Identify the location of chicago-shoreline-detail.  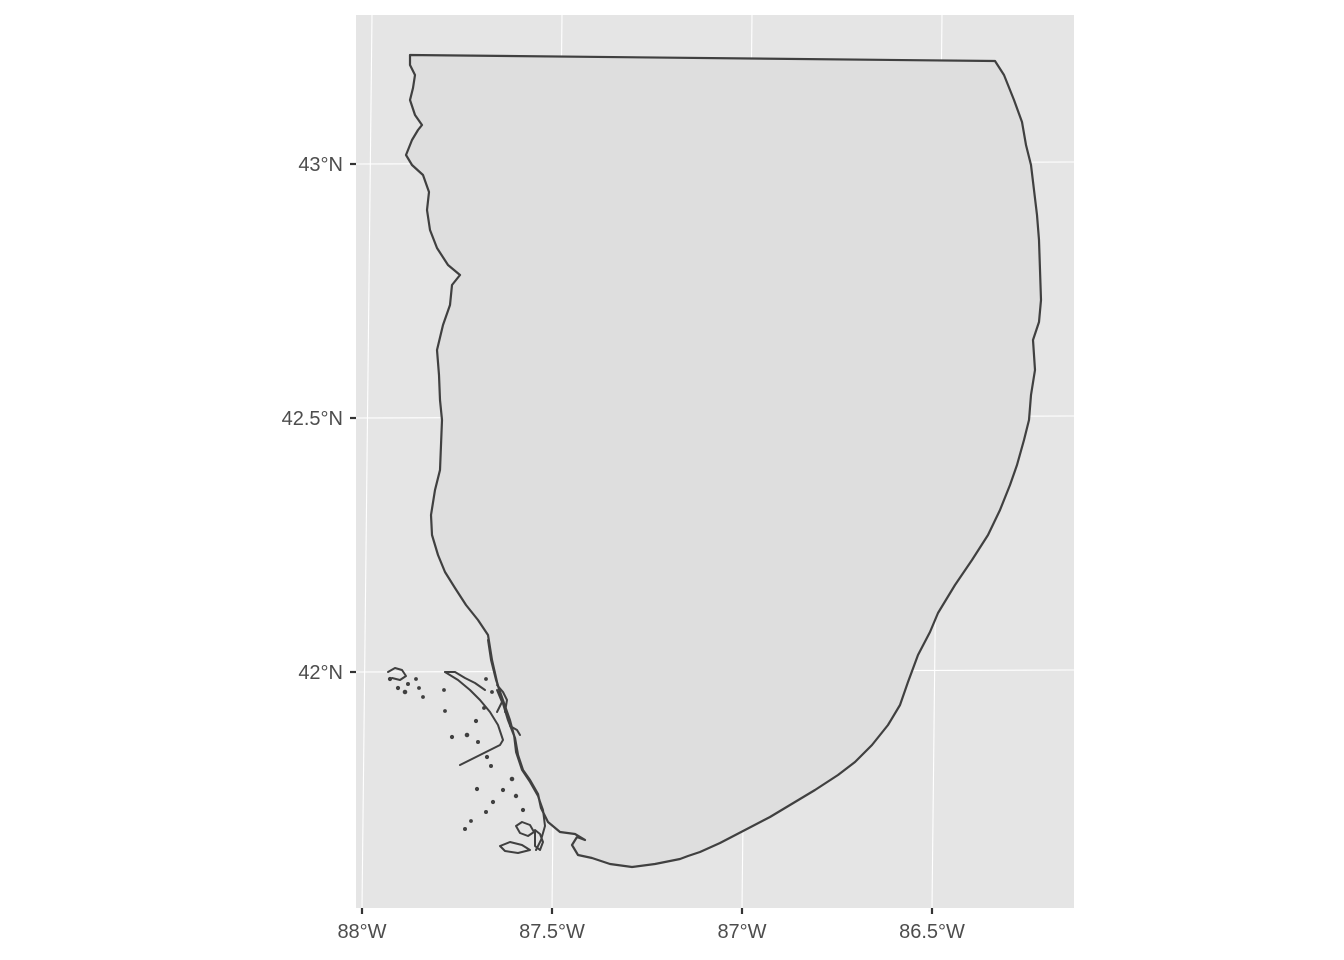
(466, 746).